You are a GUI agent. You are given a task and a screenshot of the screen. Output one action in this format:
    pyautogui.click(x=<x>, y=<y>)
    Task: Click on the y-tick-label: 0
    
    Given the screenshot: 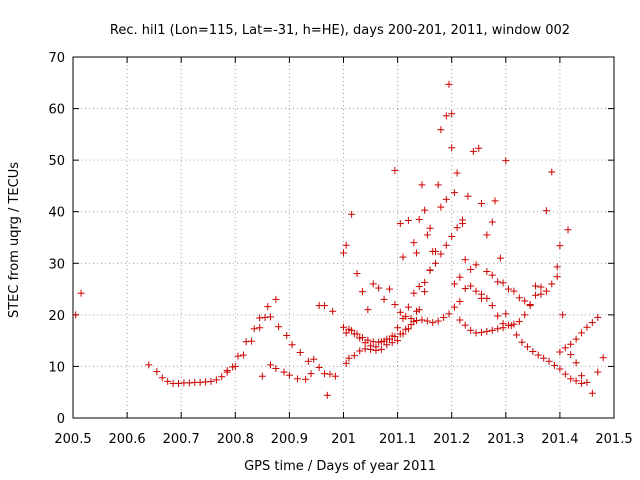 What is the action you would take?
    pyautogui.click(x=61, y=419)
    